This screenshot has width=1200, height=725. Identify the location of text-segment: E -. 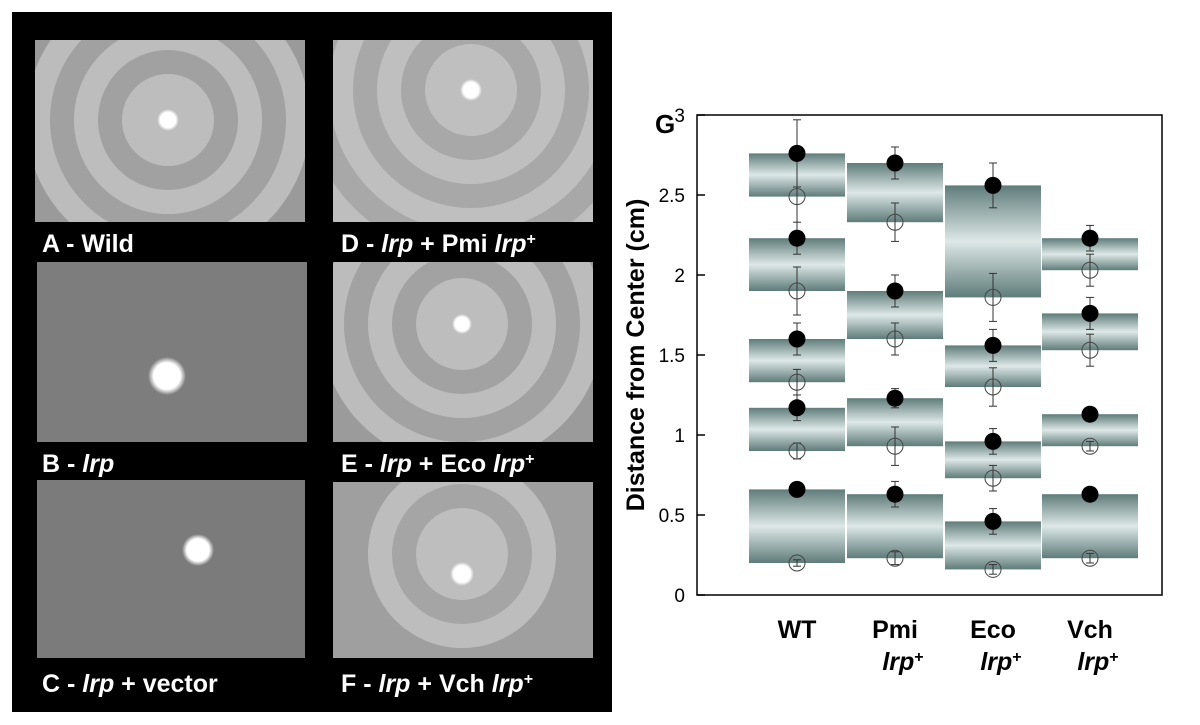
(360, 464).